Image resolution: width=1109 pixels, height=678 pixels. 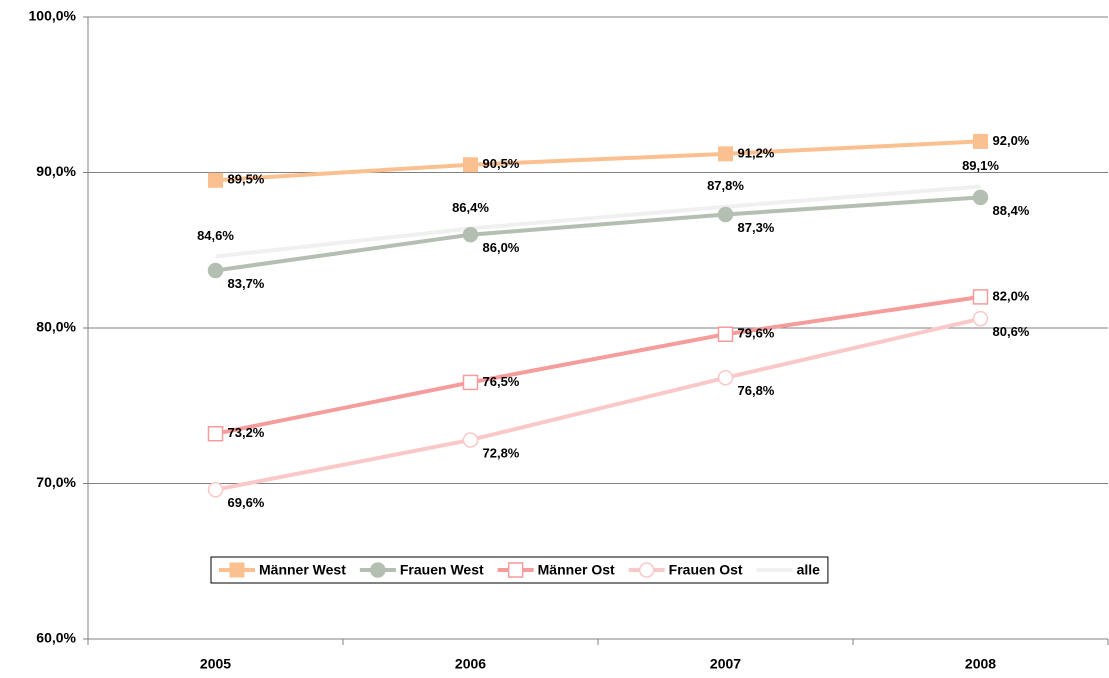 What do you see at coordinates (1011, 210) in the screenshot?
I see `data-label: 88,4%` at bounding box center [1011, 210].